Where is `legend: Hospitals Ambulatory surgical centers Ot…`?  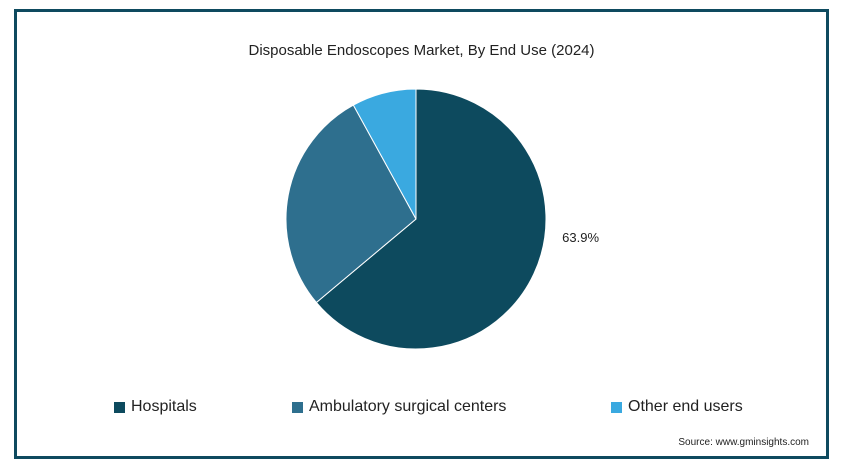 legend: Hospitals Ambulatory surgical centers Ot… is located at coordinates (421, 408).